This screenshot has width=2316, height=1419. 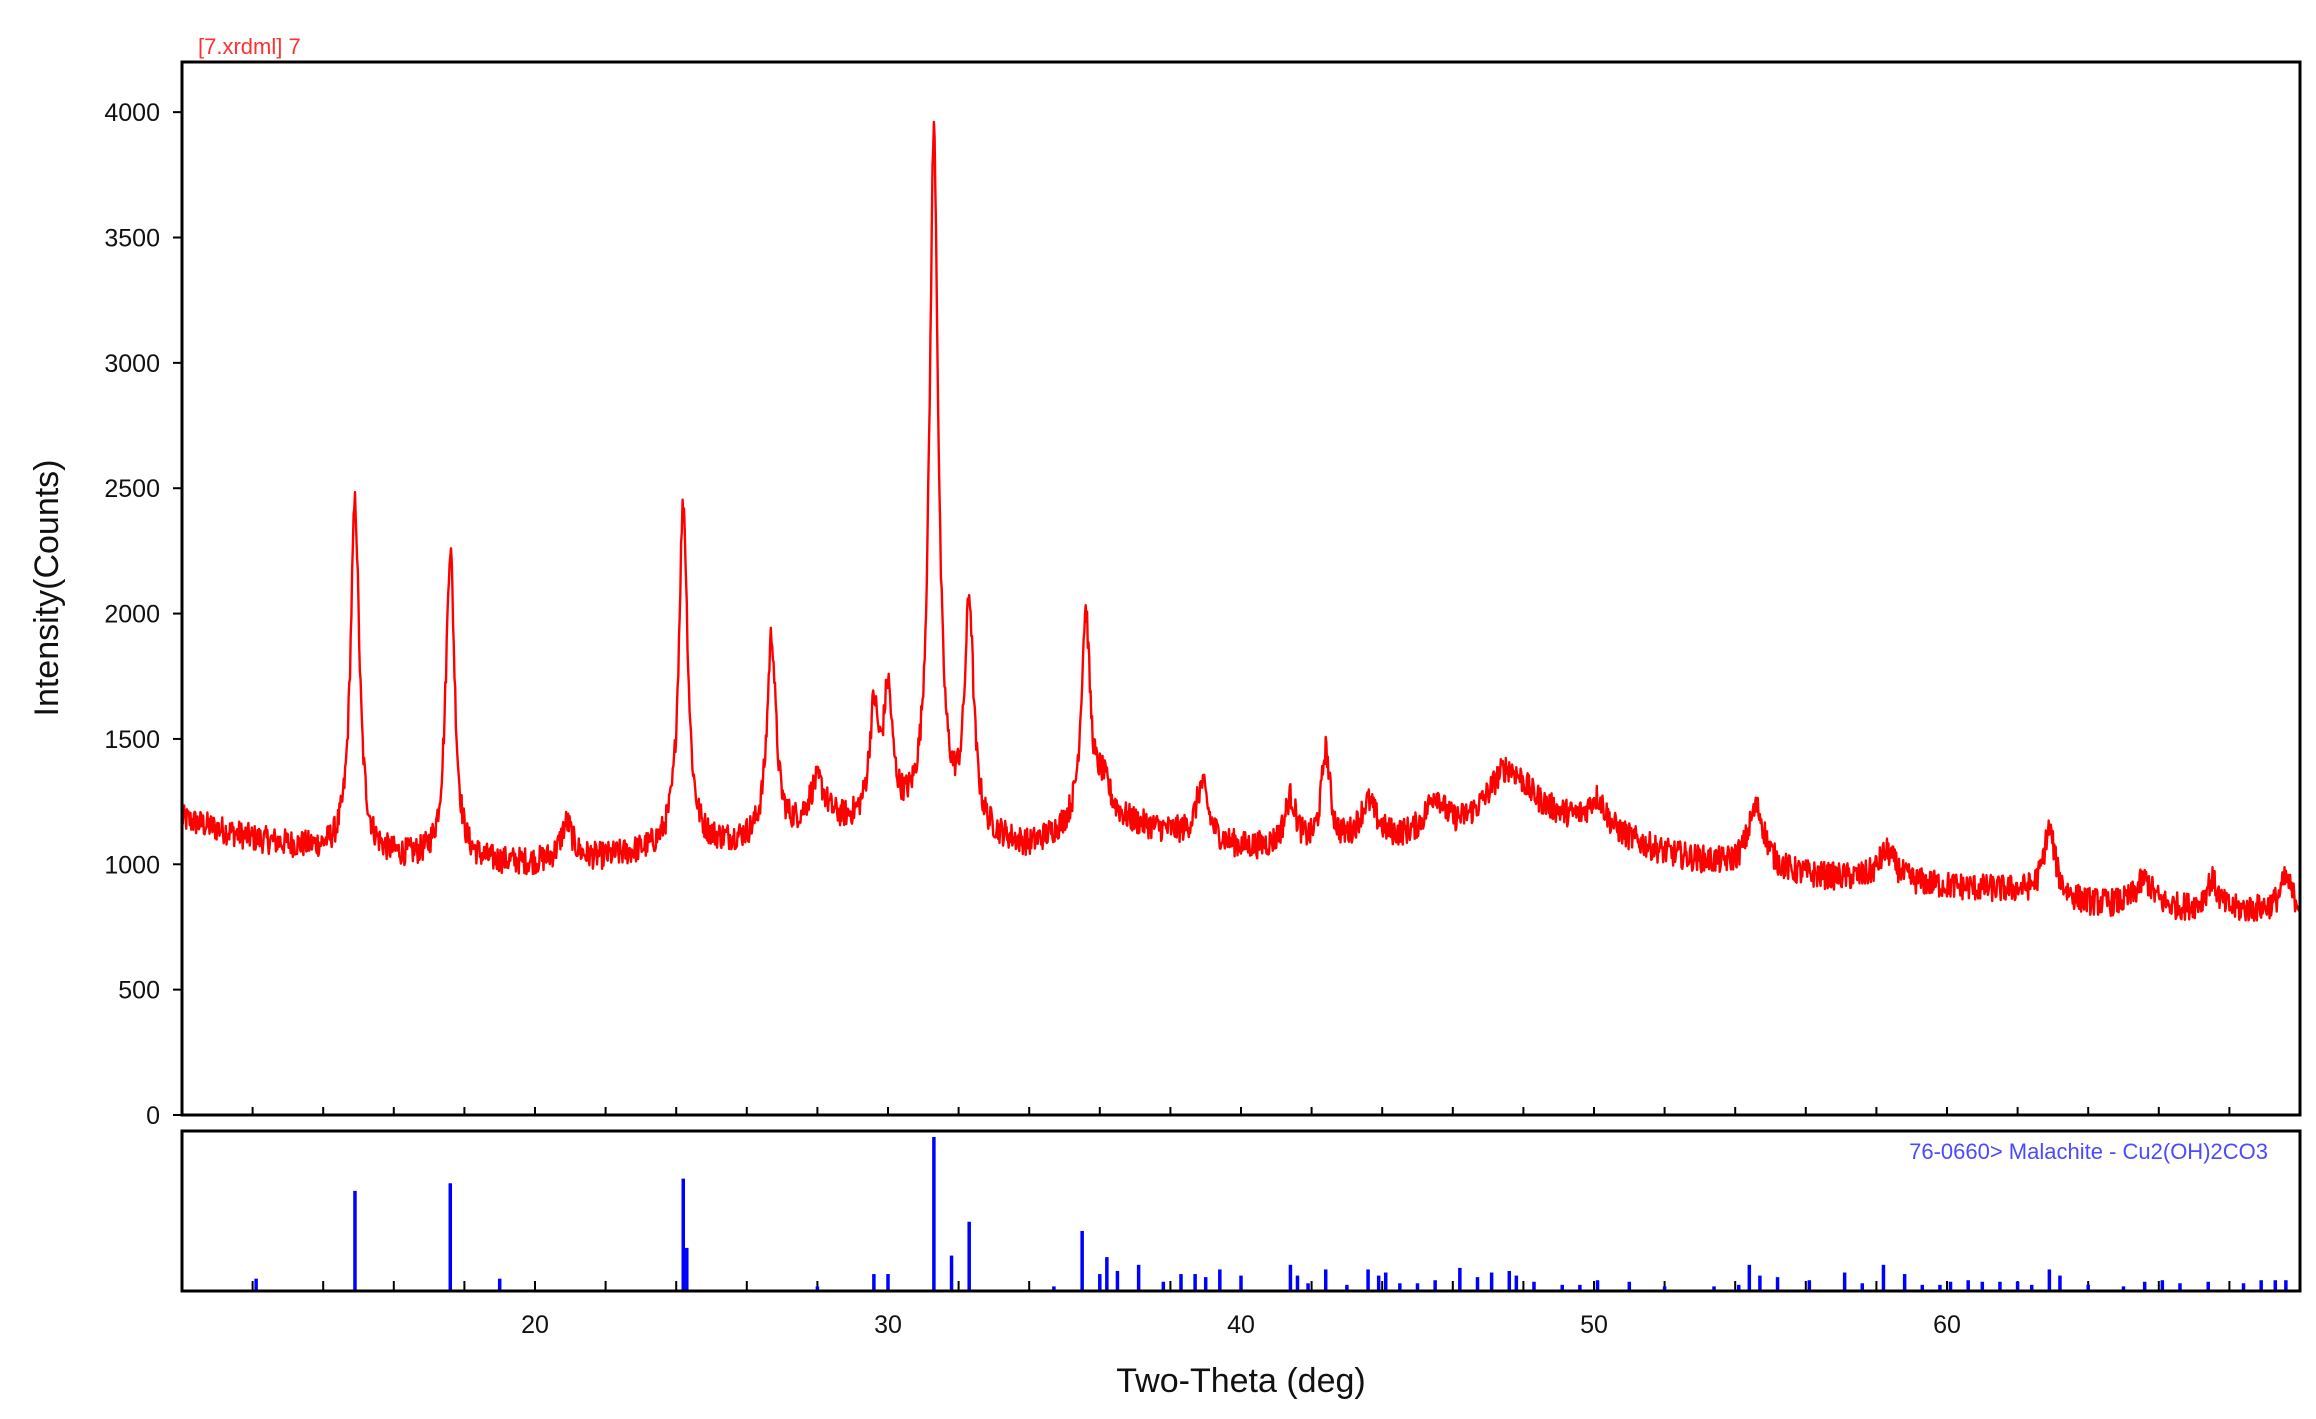 What do you see at coordinates (139, 991) in the screenshot?
I see `y-tick-label: 500` at bounding box center [139, 991].